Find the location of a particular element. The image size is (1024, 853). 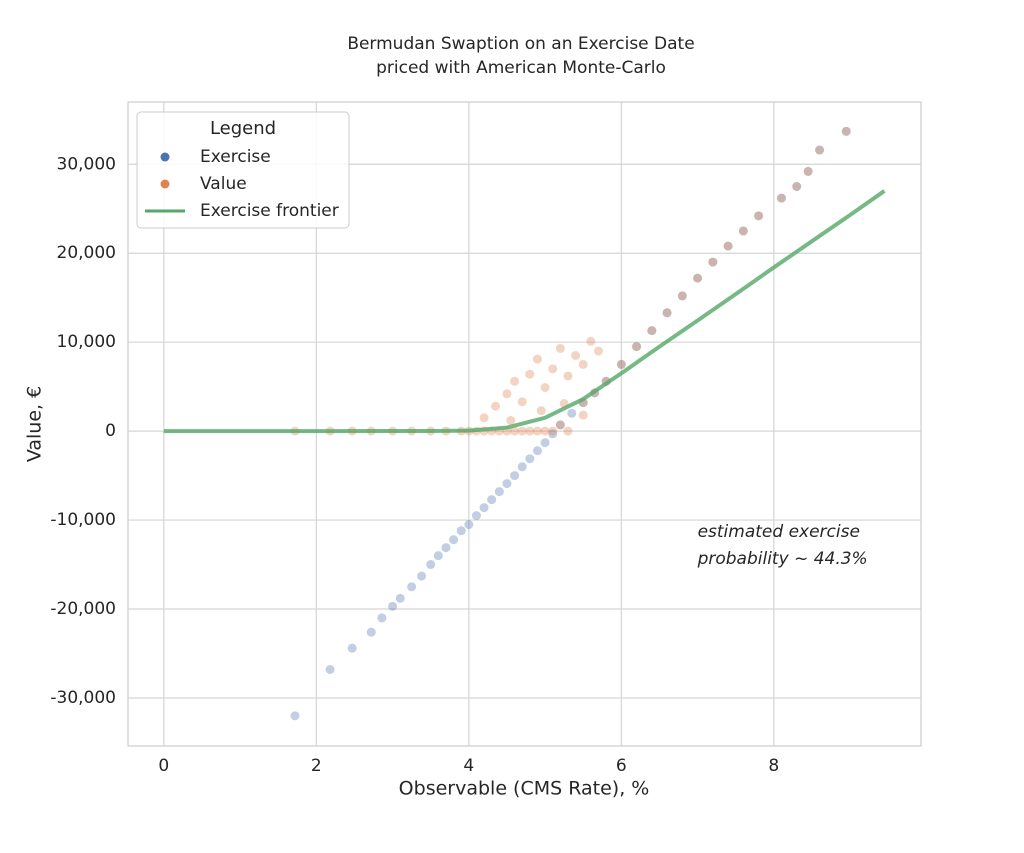

y-tick-label: 30,000 is located at coordinates (86, 164).